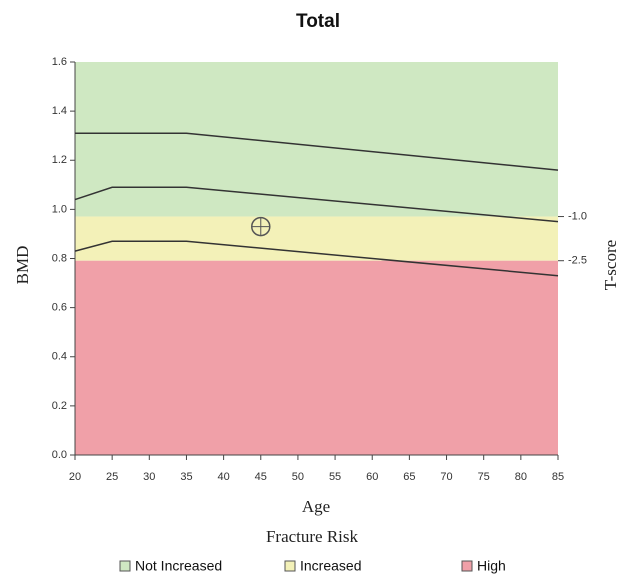 The width and height of the screenshot is (626, 579). Describe the element at coordinates (330, 566) in the screenshot. I see `legend-label: Increased` at that location.